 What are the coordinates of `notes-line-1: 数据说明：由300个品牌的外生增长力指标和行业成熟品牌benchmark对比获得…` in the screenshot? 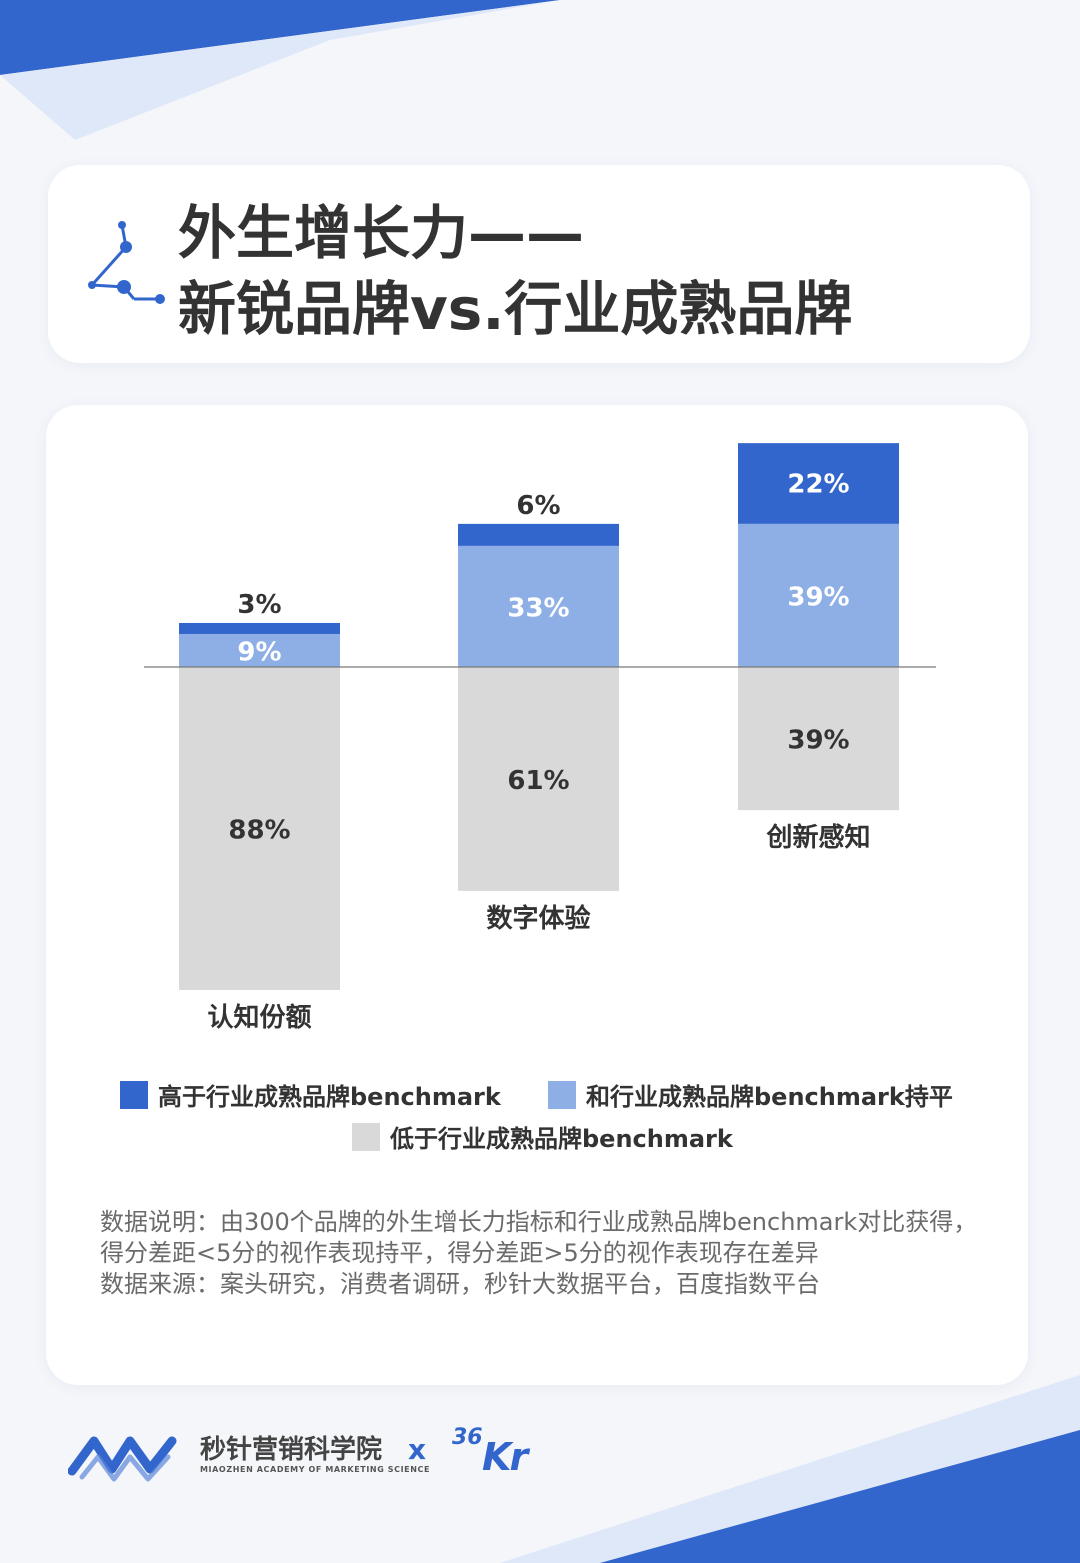 It's located at (539, 1222).